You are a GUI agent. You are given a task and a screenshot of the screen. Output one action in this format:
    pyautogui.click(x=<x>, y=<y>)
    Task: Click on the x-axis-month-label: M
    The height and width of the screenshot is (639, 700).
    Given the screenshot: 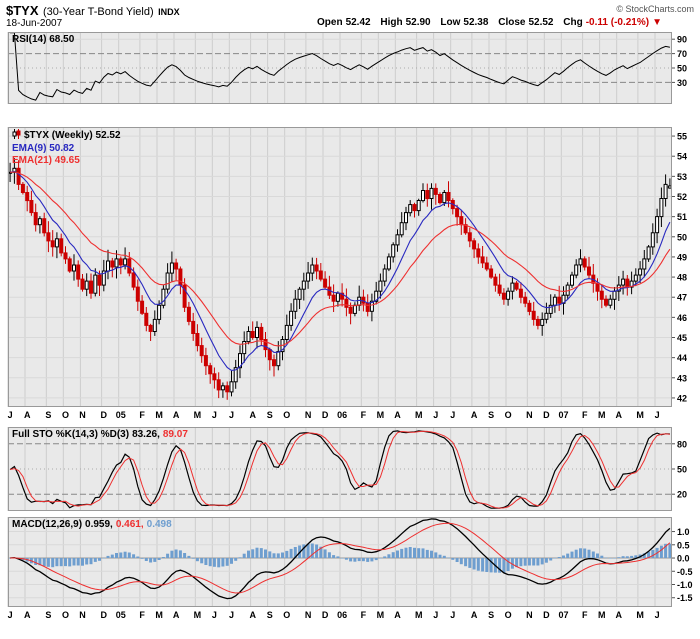 What is the action you would take?
    pyautogui.click(x=418, y=415)
    